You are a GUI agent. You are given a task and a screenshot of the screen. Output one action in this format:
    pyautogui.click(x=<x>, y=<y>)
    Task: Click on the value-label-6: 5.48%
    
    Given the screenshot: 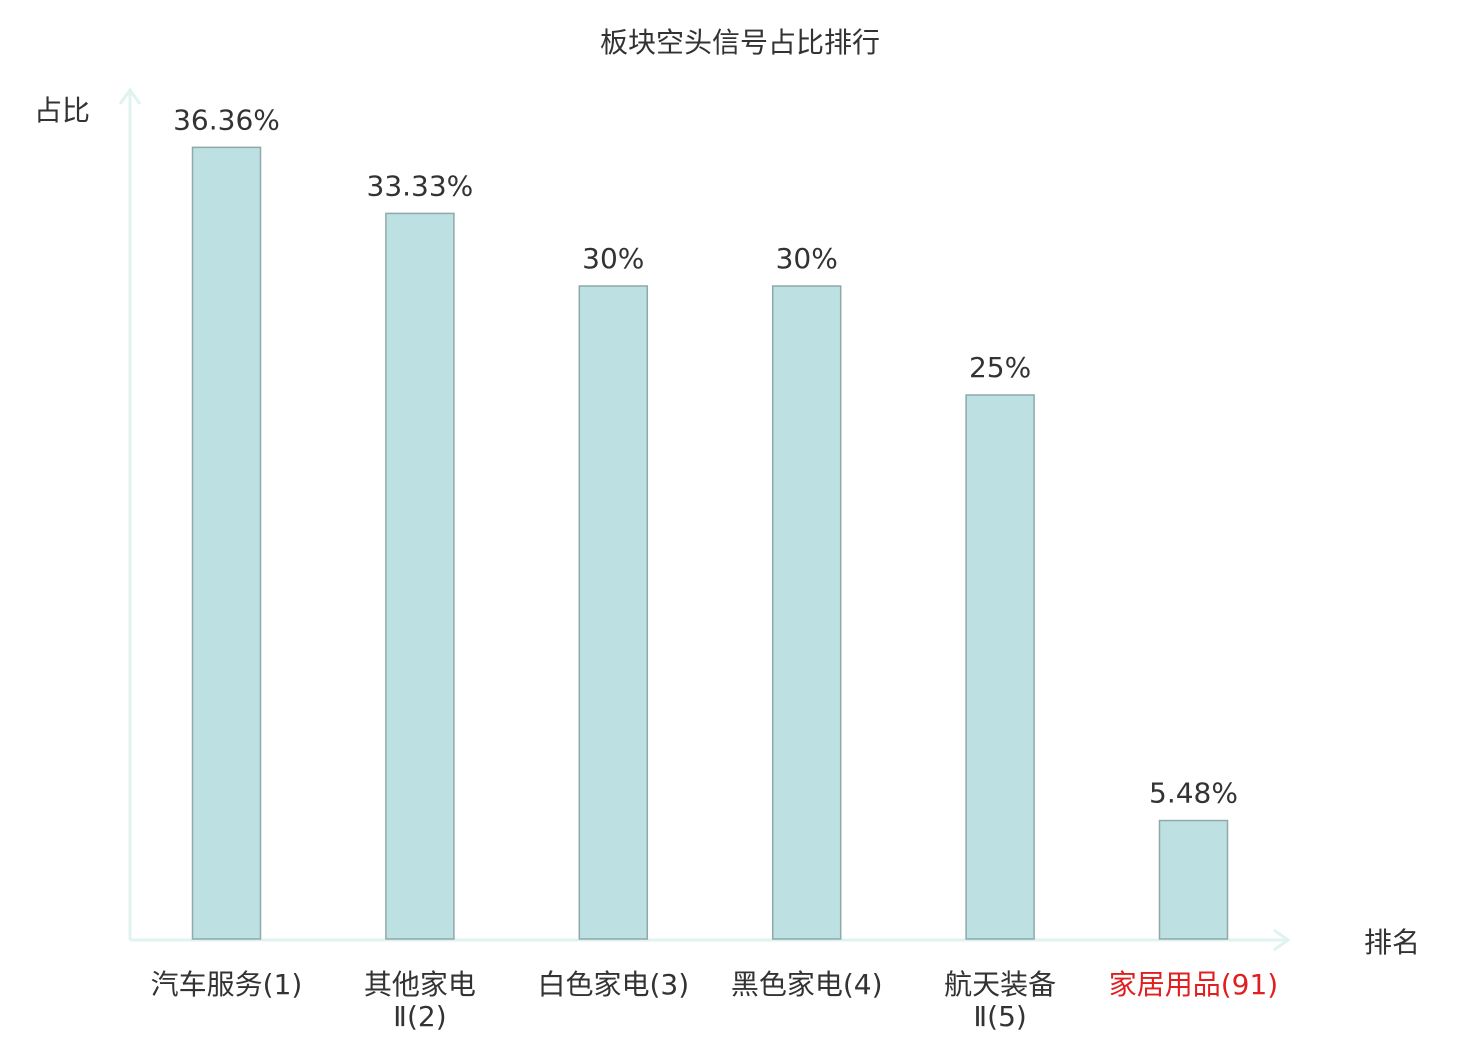 What is the action you would take?
    pyautogui.click(x=1193, y=793)
    